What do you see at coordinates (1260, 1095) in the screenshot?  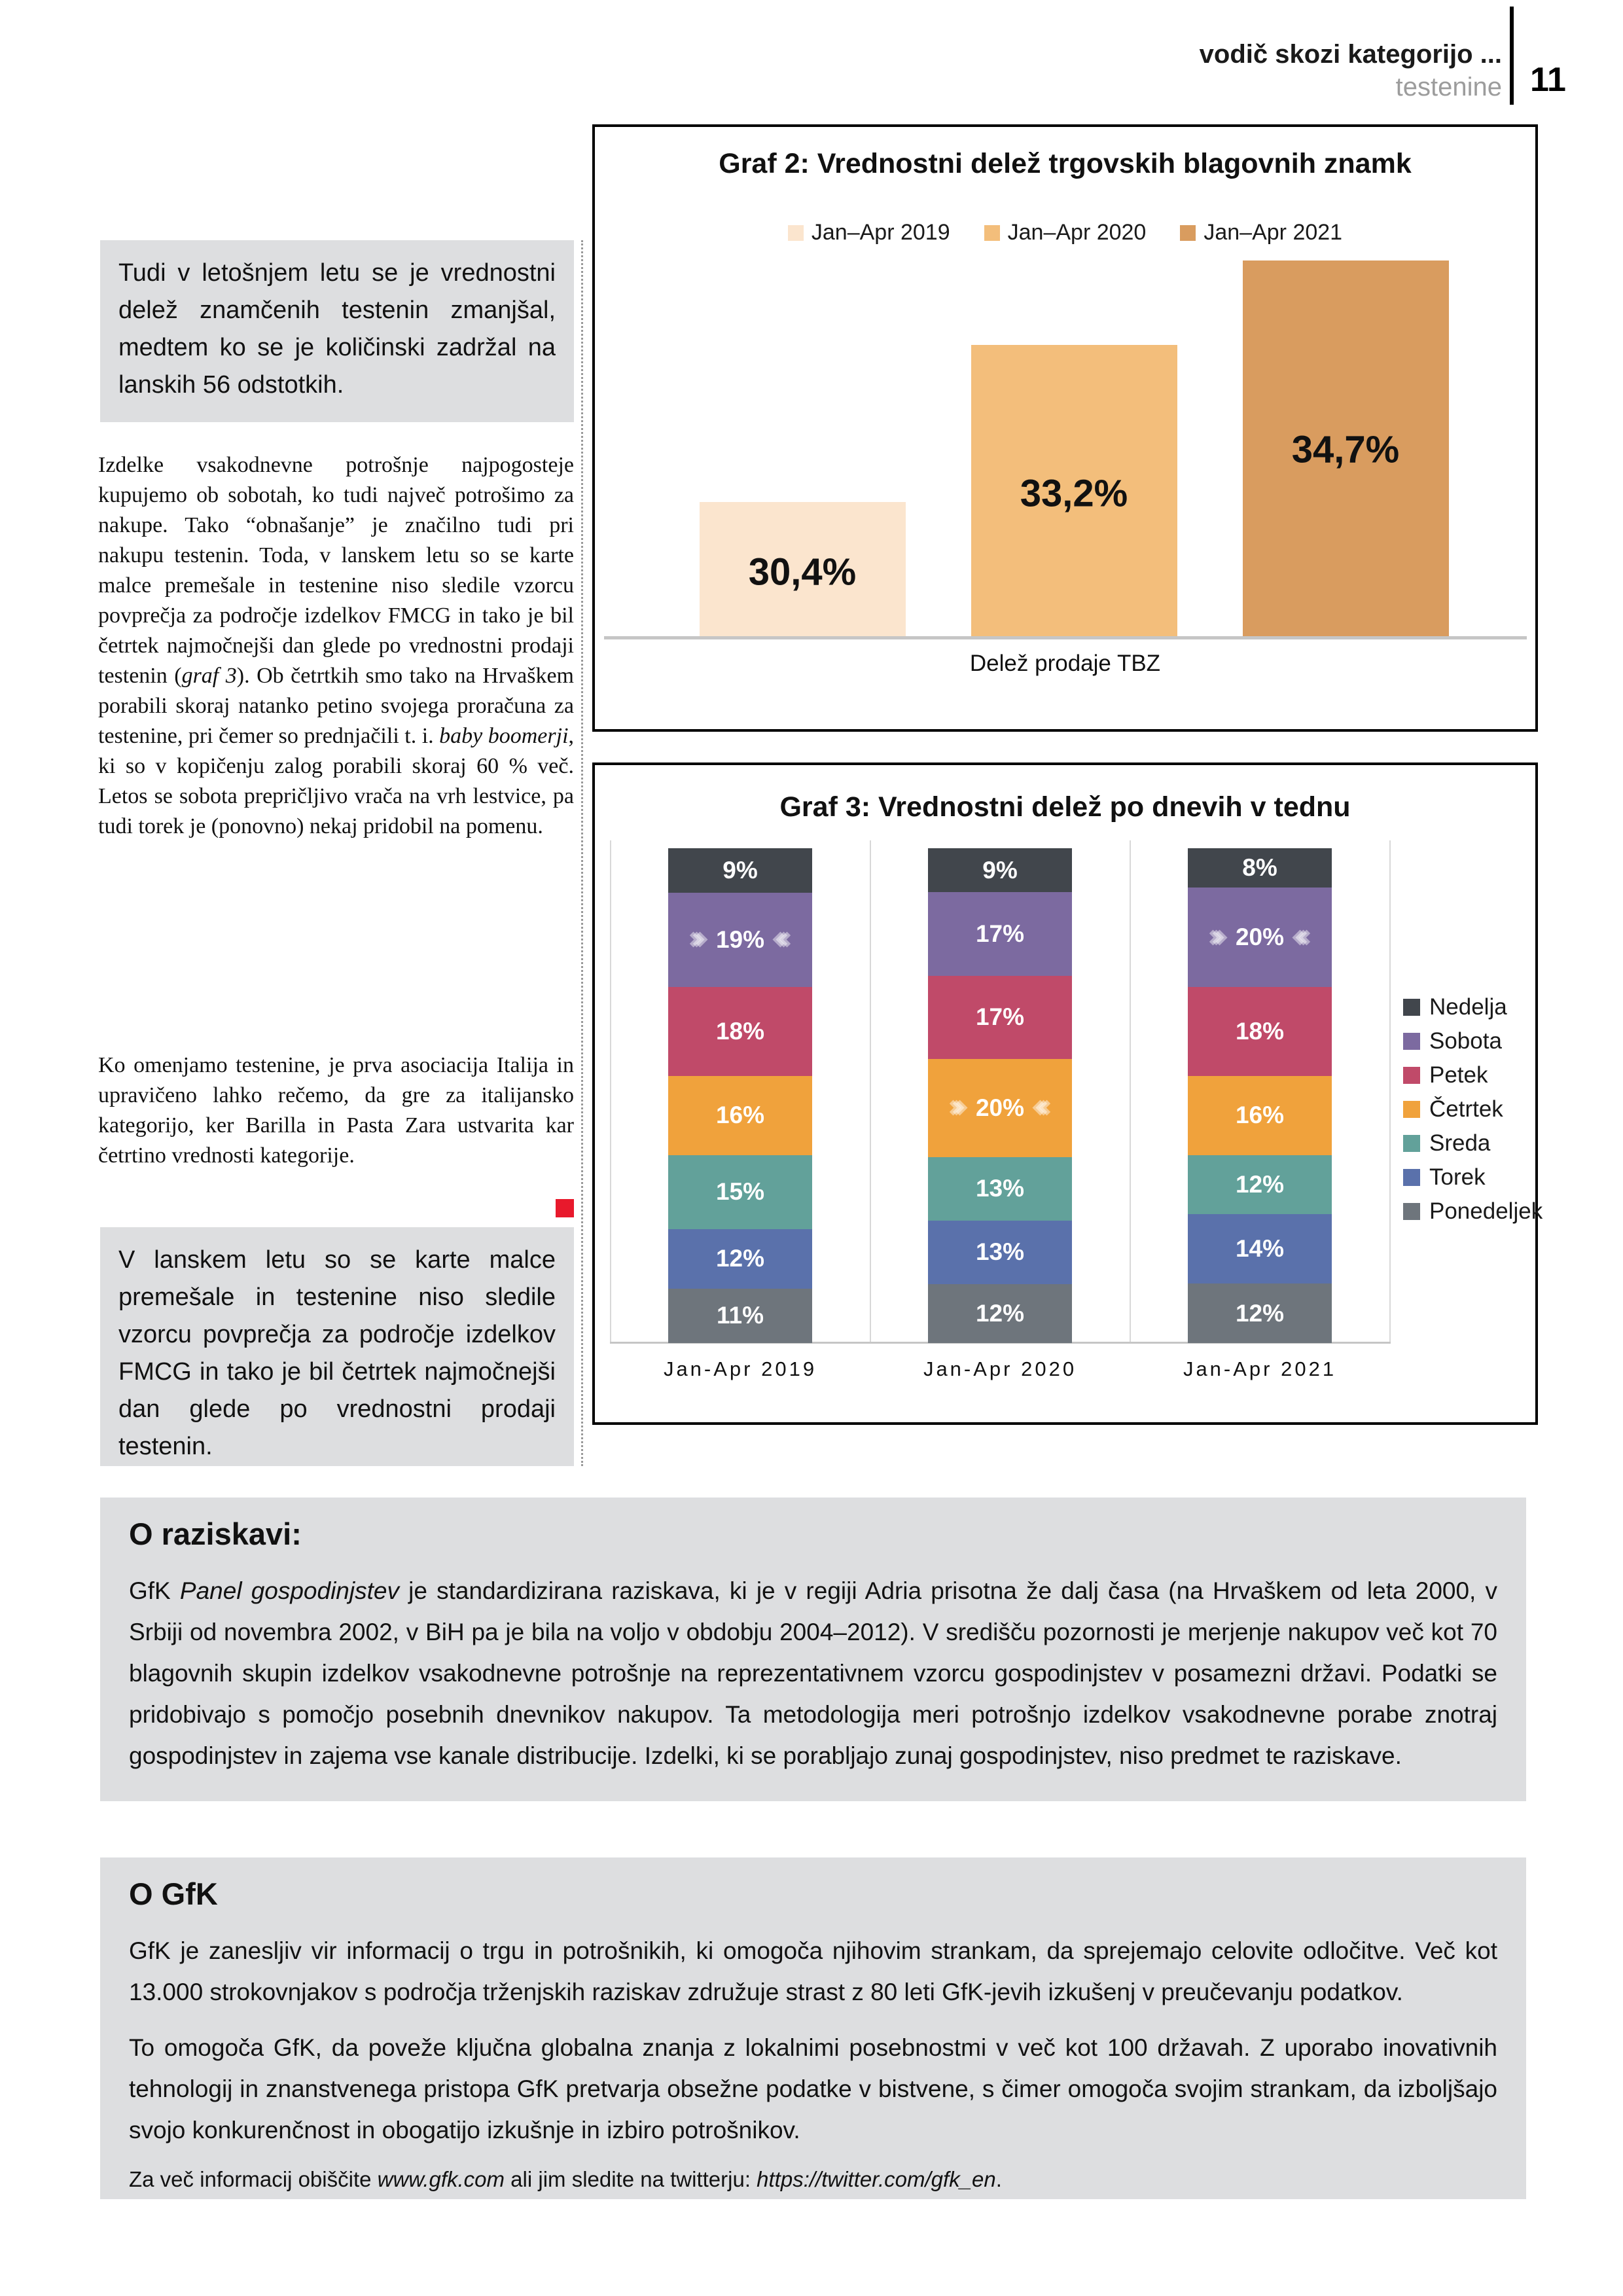 I see `graf3-stacked-bar-3: 8% 20% 18% 16% 12% 14% 12%` at bounding box center [1260, 1095].